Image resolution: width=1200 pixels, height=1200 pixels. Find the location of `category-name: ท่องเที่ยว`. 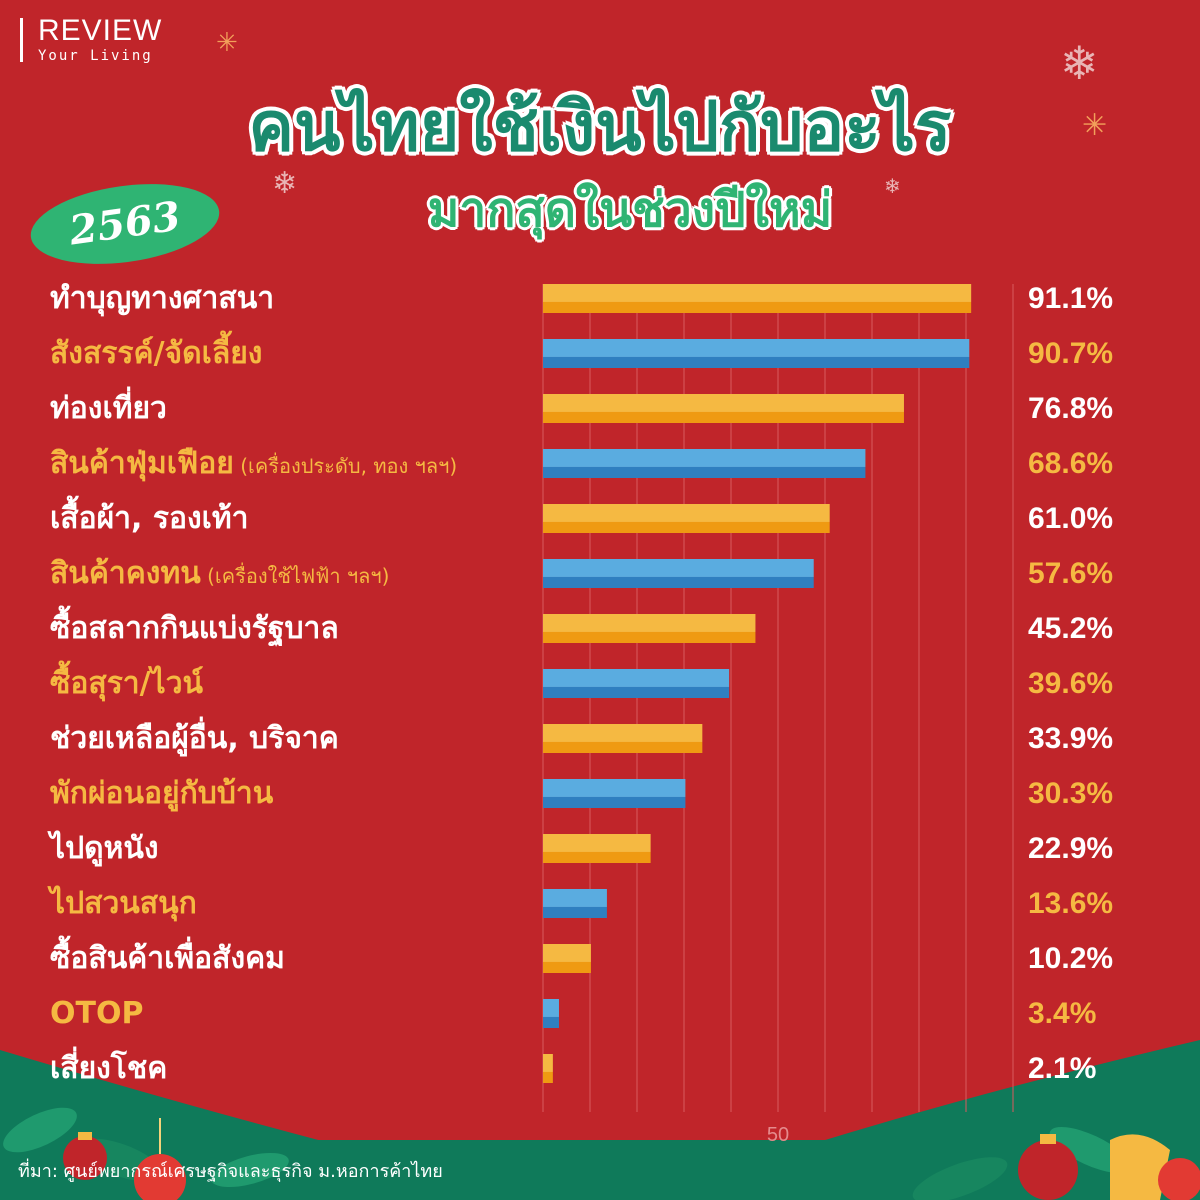

category-name: ท่องเที่ยว is located at coordinates (108, 408).